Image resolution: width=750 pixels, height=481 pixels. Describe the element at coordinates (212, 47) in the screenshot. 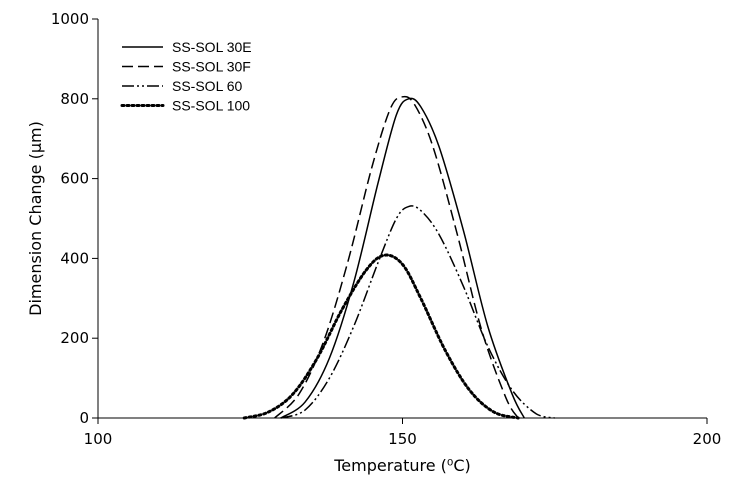

I see `legend-label-1: SS-SOL 30E` at that location.